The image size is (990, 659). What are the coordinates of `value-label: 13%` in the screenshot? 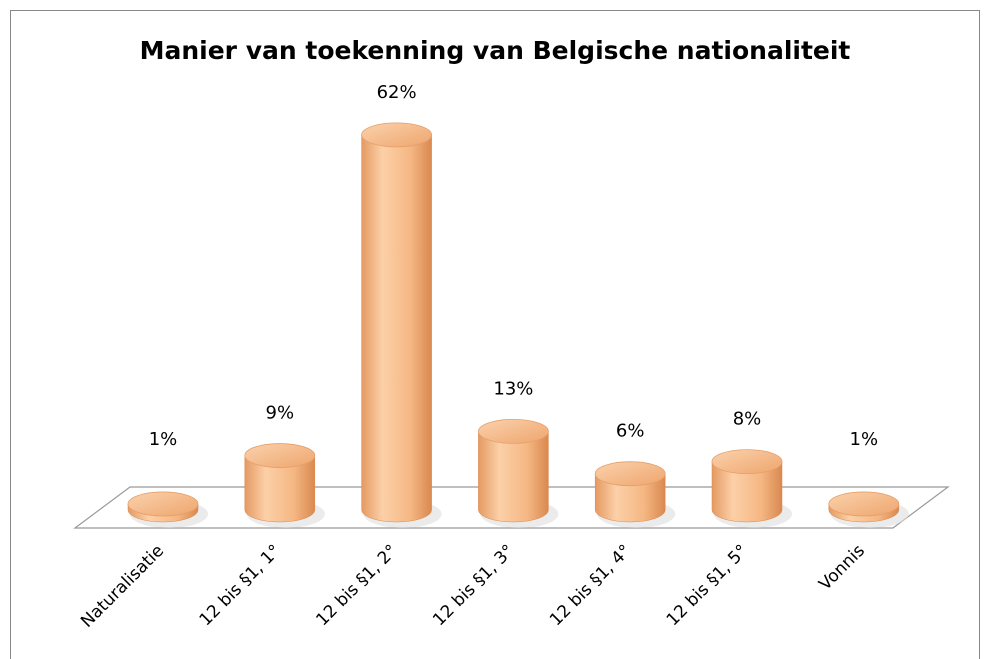 It's located at (513, 388).